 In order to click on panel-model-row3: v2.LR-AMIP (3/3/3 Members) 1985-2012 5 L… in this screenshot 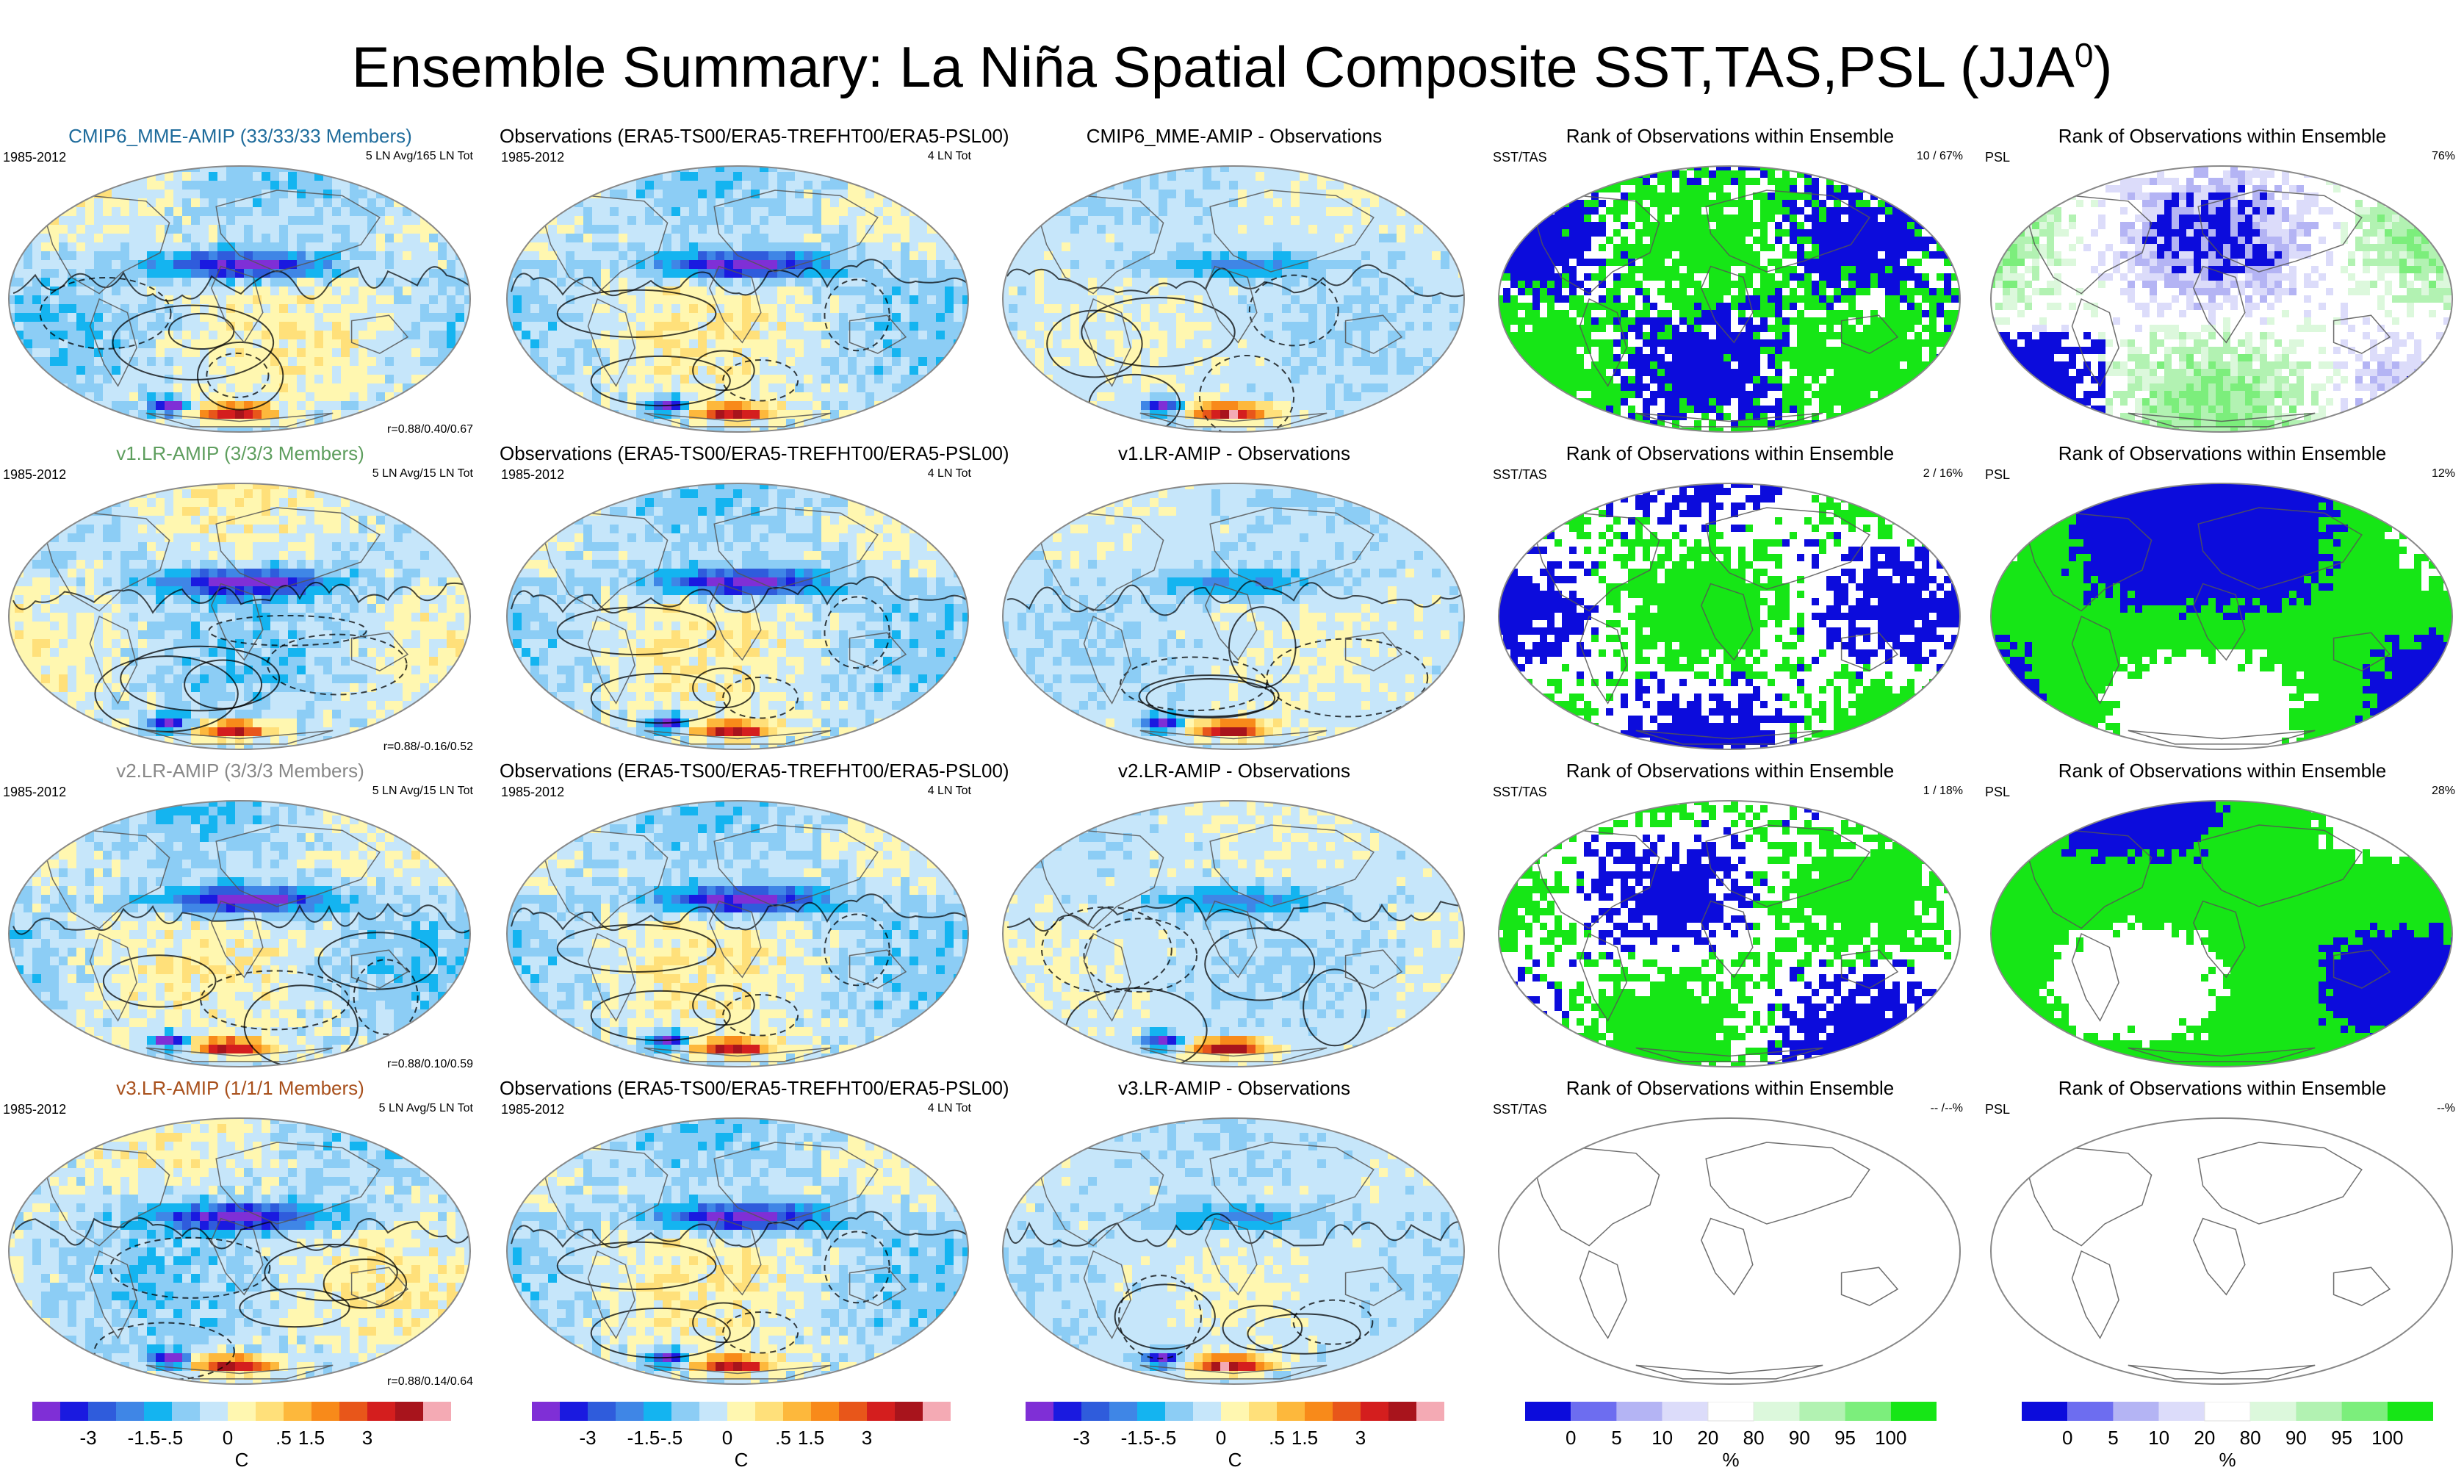, I will do `click(240, 919)`.